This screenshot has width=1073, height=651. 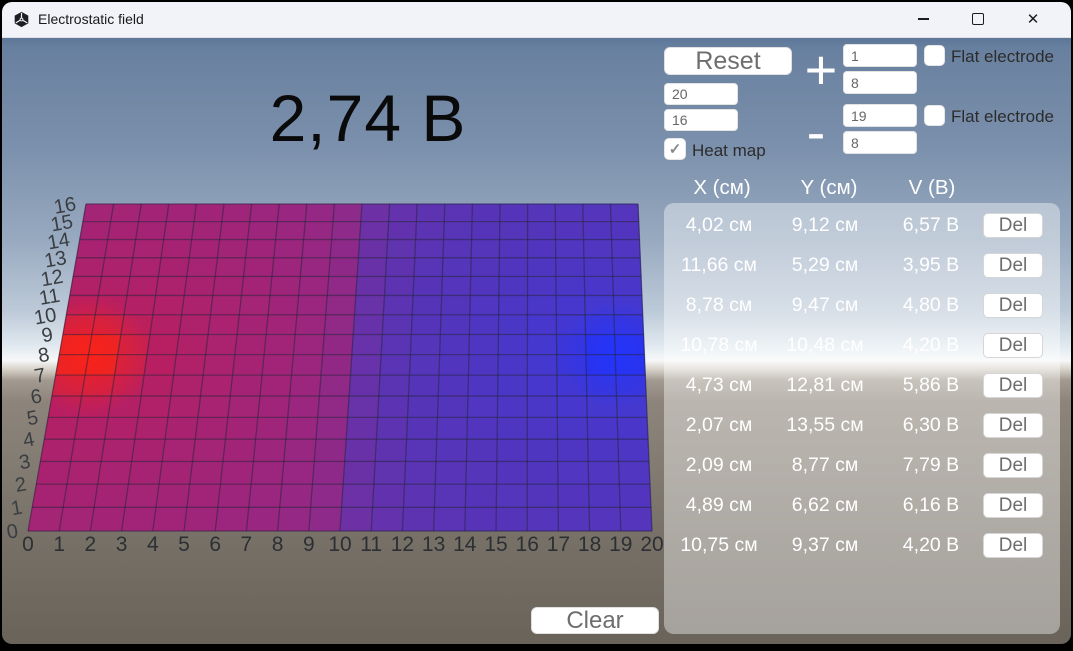 What do you see at coordinates (825, 265) in the screenshot?
I see `y-value: 5,29 см` at bounding box center [825, 265].